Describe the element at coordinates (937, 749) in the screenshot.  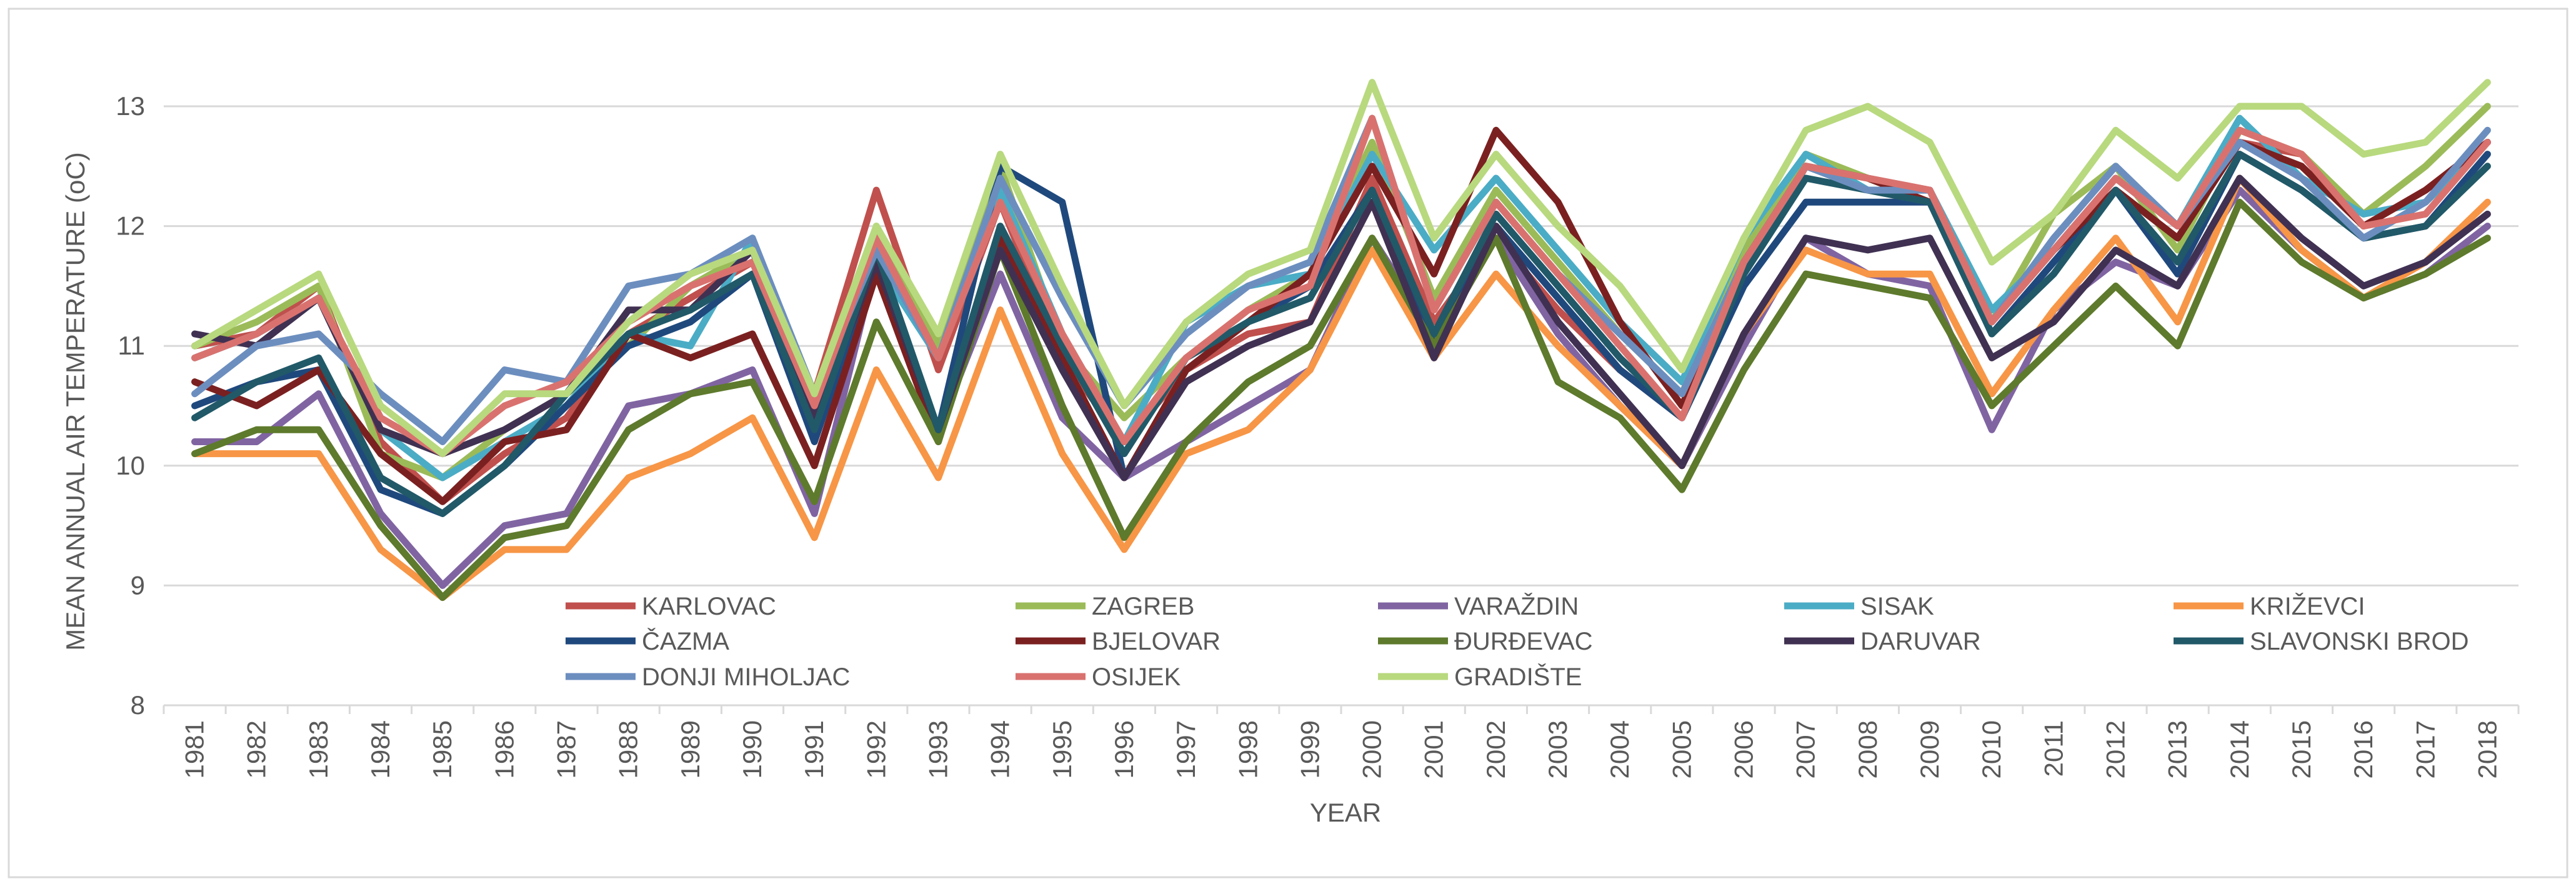
I see `x-tick-label: 1993` at that location.